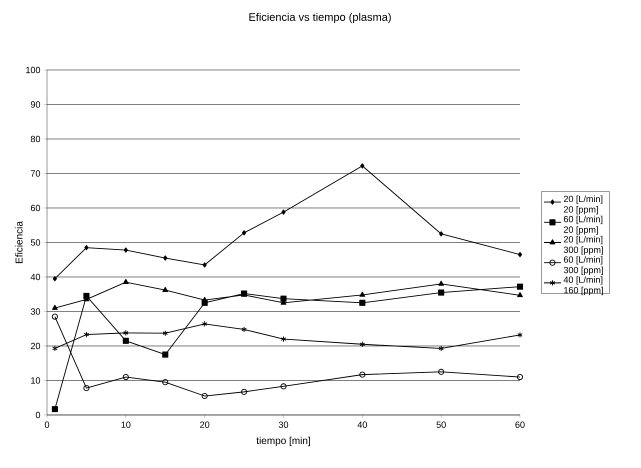  What do you see at coordinates (205, 425) in the screenshot?
I see `x-tick-label: 20` at bounding box center [205, 425].